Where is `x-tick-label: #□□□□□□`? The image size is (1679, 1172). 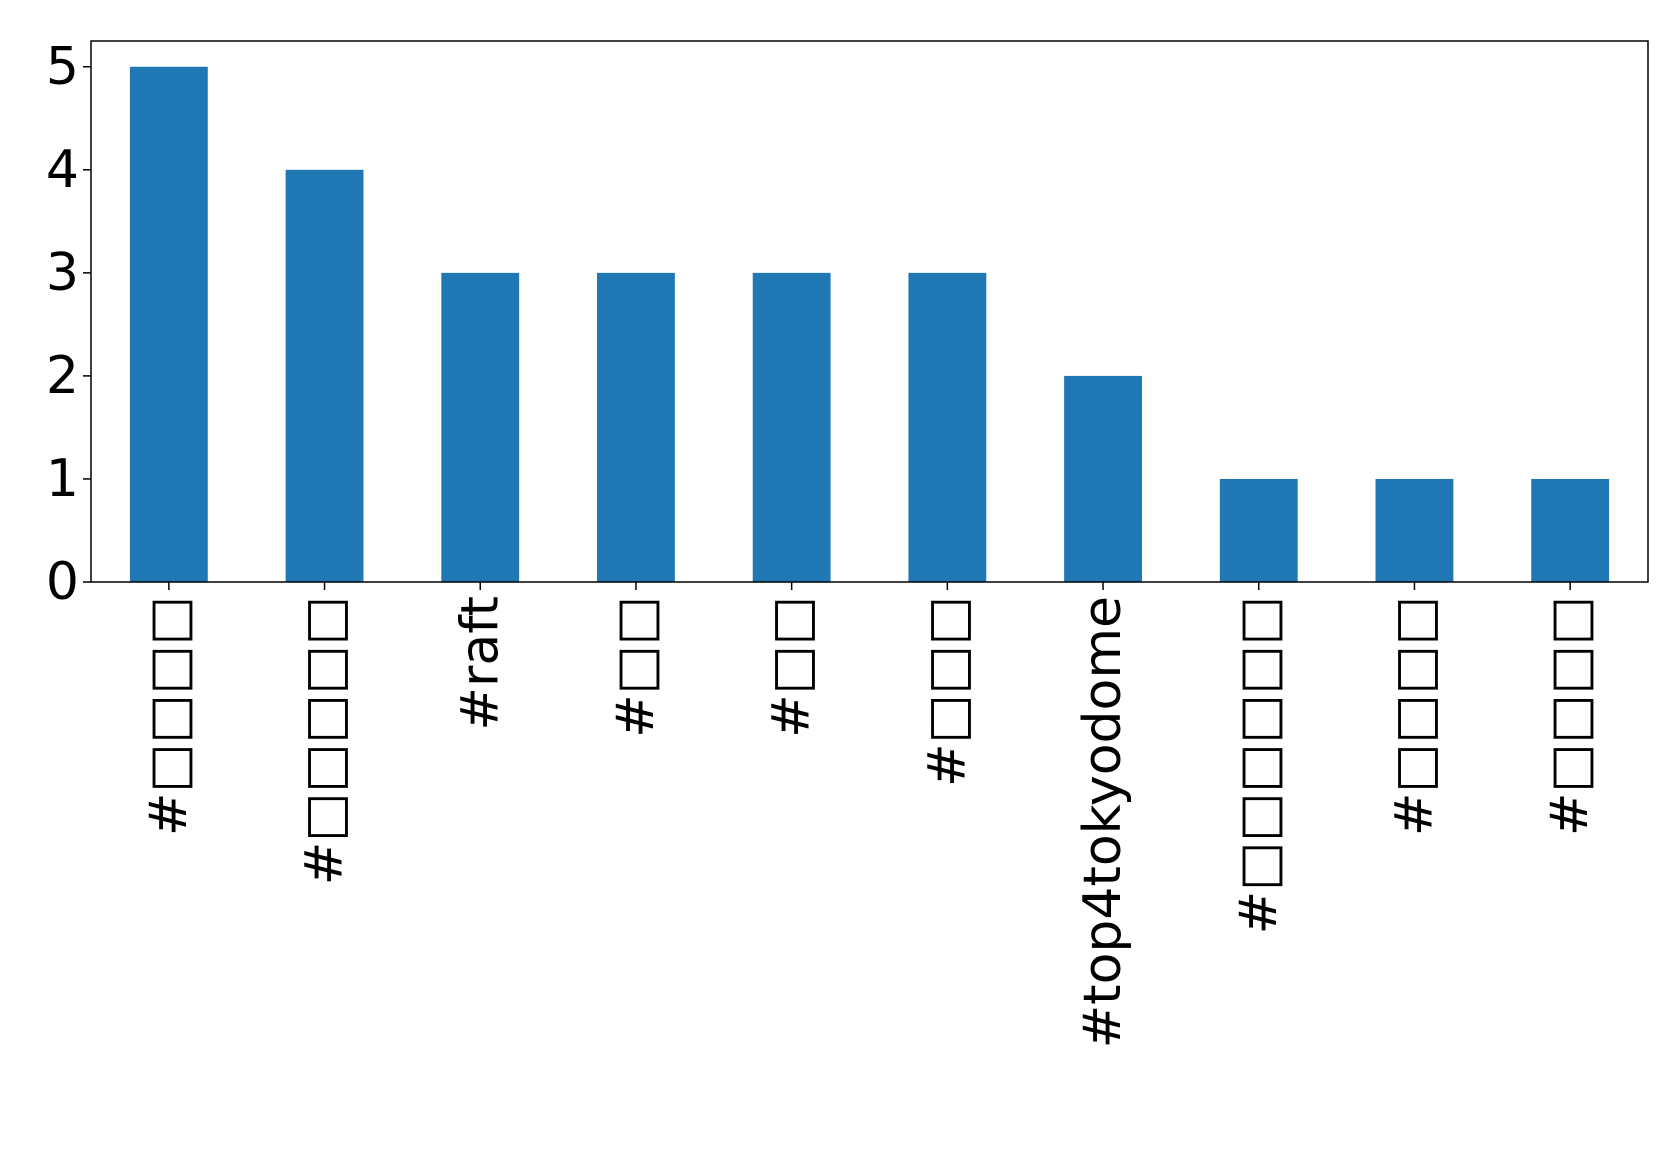
x-tick-label: #□□□□□□ is located at coordinates (1259, 765).